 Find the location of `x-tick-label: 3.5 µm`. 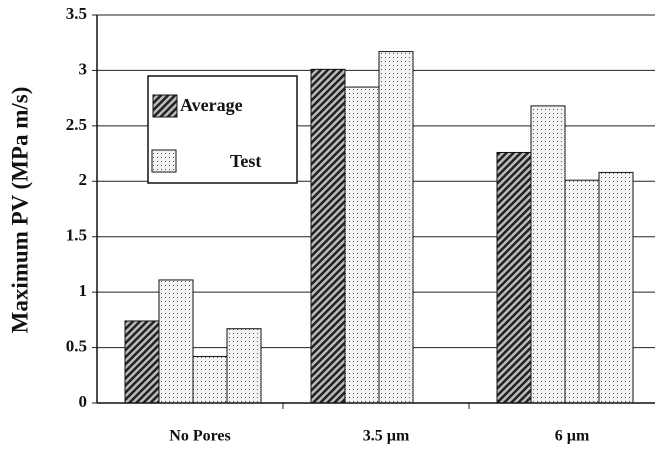

x-tick-label: 3.5 µm is located at coordinates (386, 436).